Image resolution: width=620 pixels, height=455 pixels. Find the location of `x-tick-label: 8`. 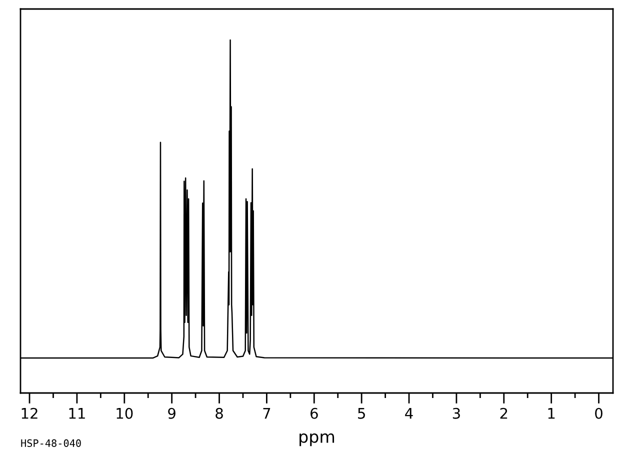

x-tick-label: 8 is located at coordinates (219, 413).